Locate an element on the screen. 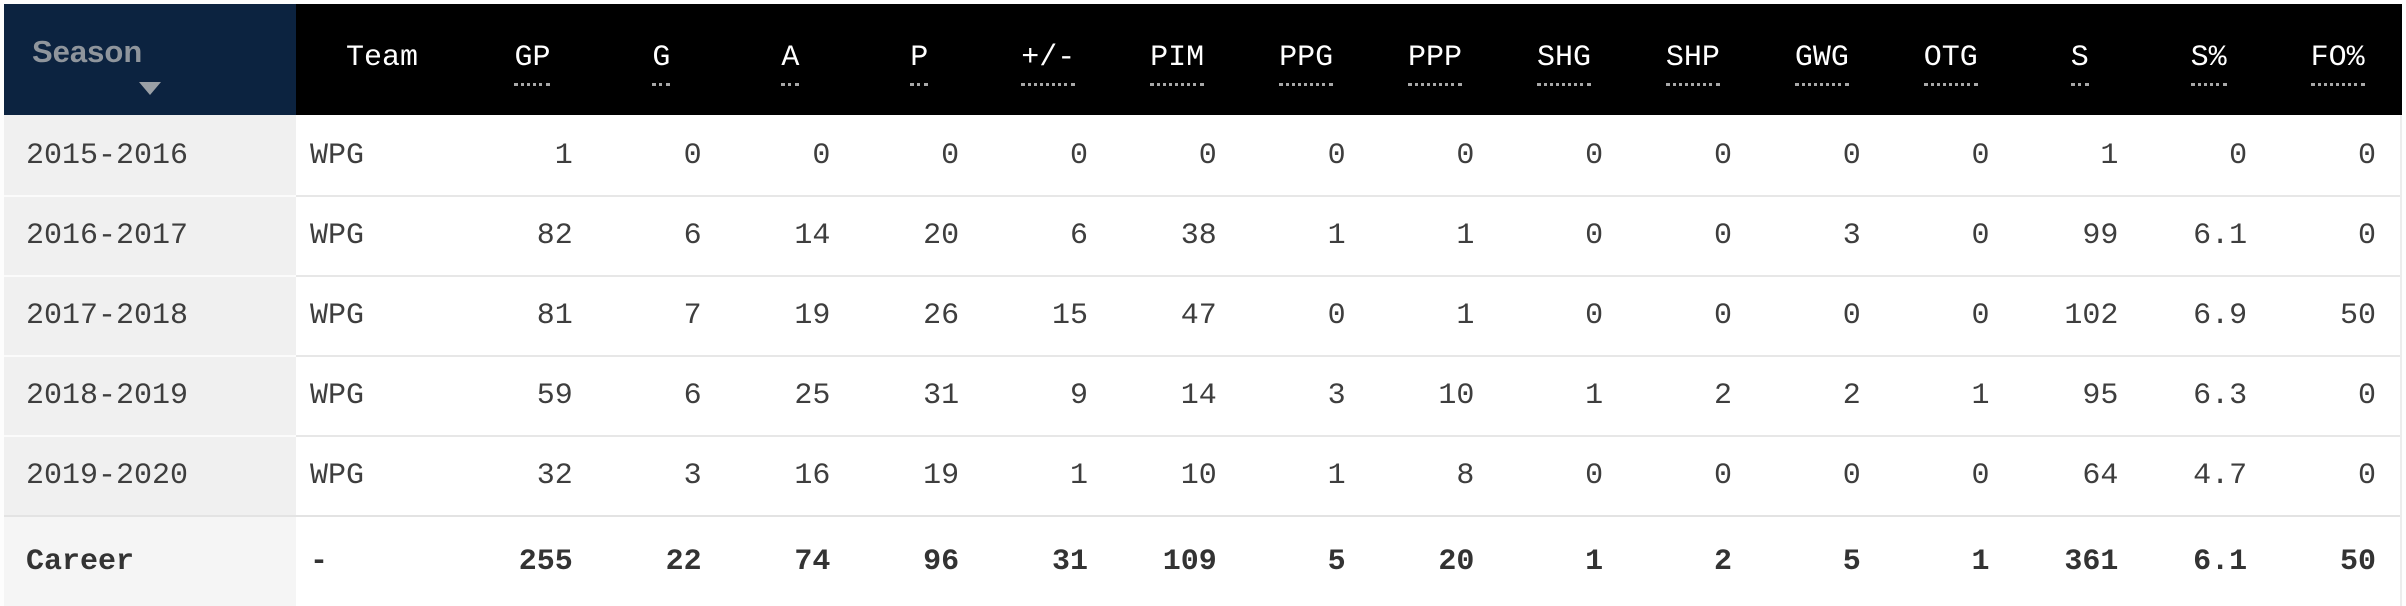  season-cell: 2019-2020 is located at coordinates (150, 475).